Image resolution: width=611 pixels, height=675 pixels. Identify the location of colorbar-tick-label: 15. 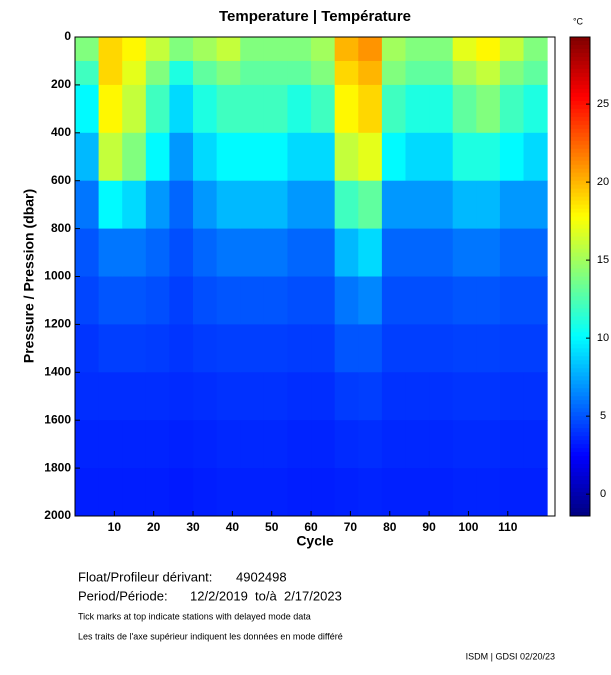
(603, 260).